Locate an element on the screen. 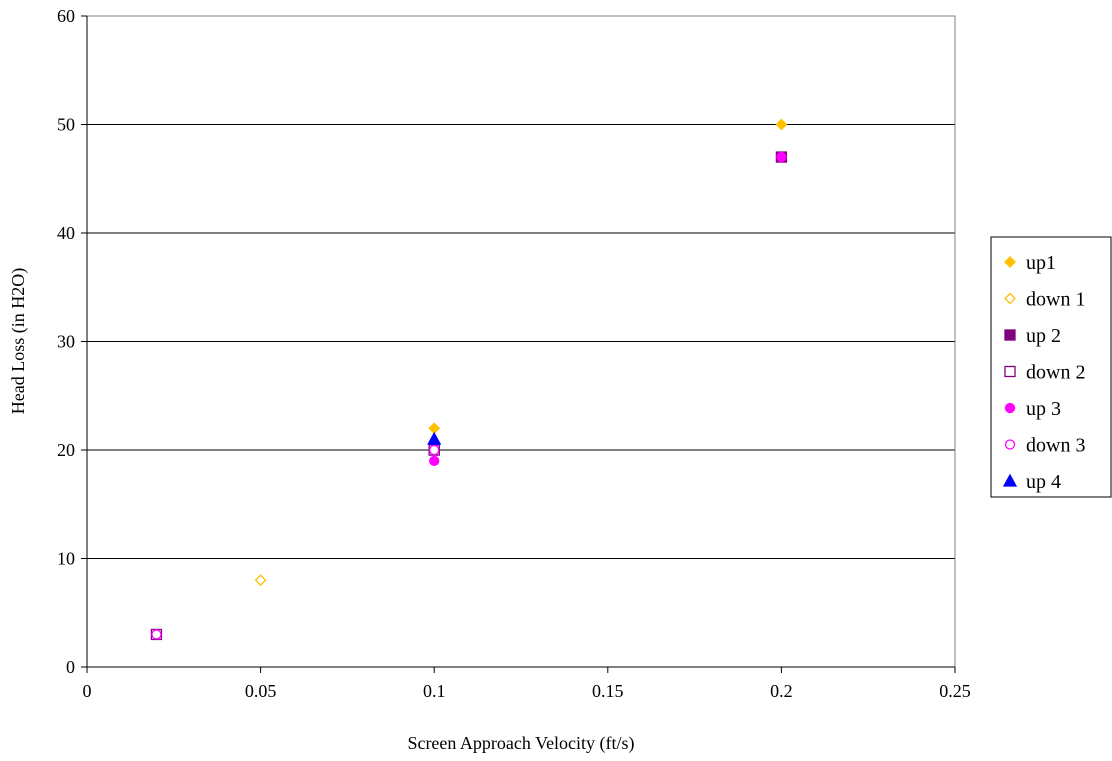  y-tick-label: 60 is located at coordinates (66, 16).